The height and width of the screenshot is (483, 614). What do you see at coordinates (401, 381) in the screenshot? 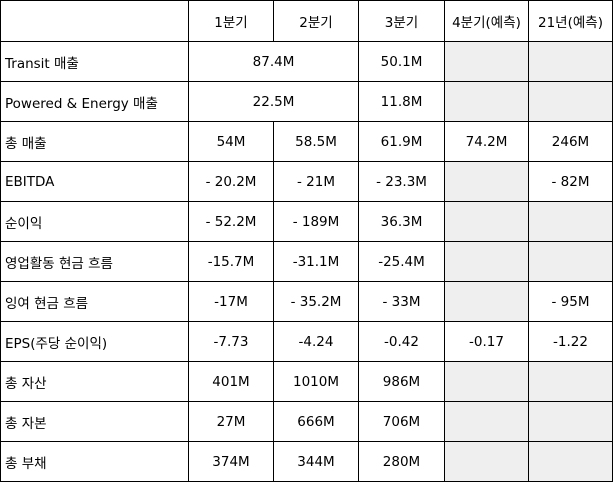
I see `cell-q3: 986M` at bounding box center [401, 381].